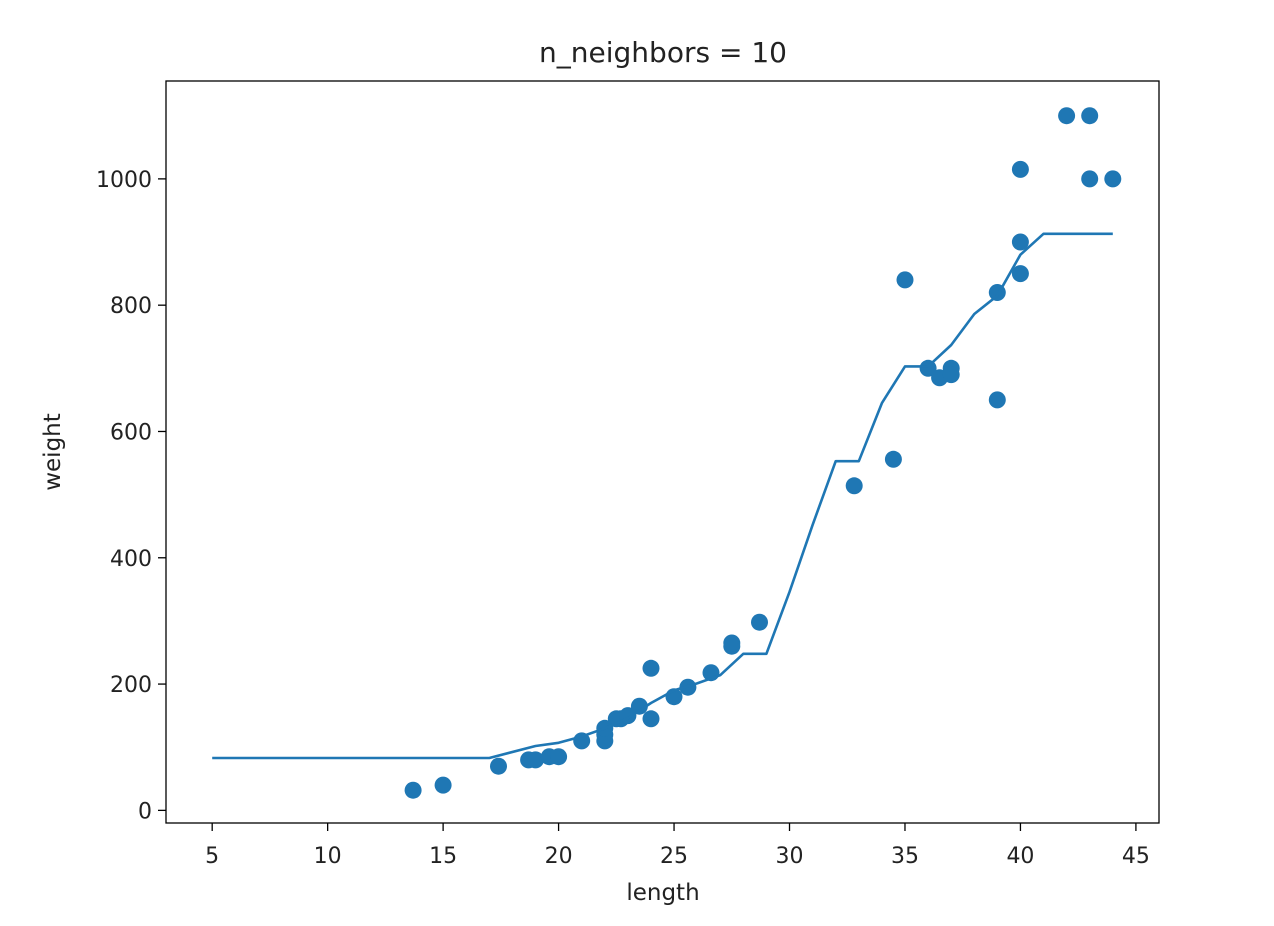  Describe the element at coordinates (131, 432) in the screenshot. I see `y-tick-label: 600` at that location.